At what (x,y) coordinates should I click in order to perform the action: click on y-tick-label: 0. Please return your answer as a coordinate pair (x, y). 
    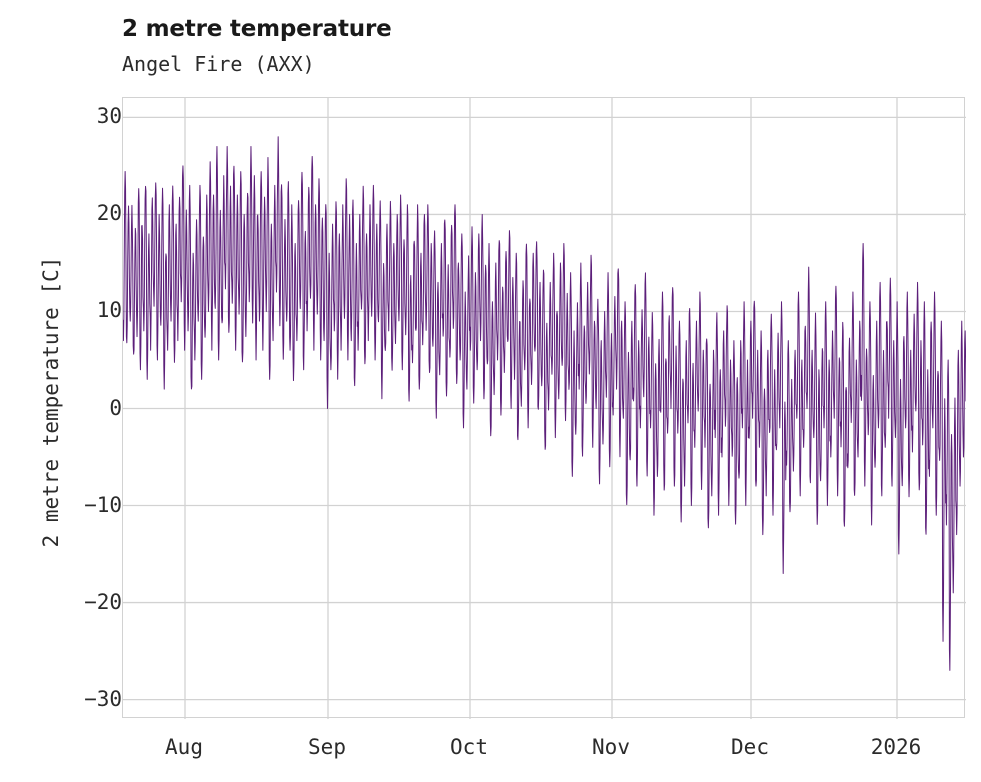
    Looking at the image, I should click on (115, 407).